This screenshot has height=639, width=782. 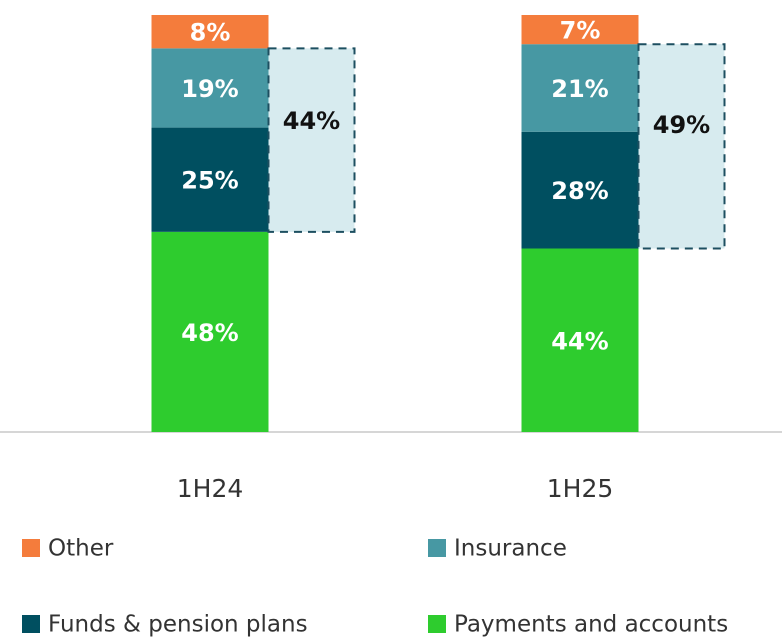 What do you see at coordinates (311, 121) in the screenshot?
I see `bracket-label: 44%` at bounding box center [311, 121].